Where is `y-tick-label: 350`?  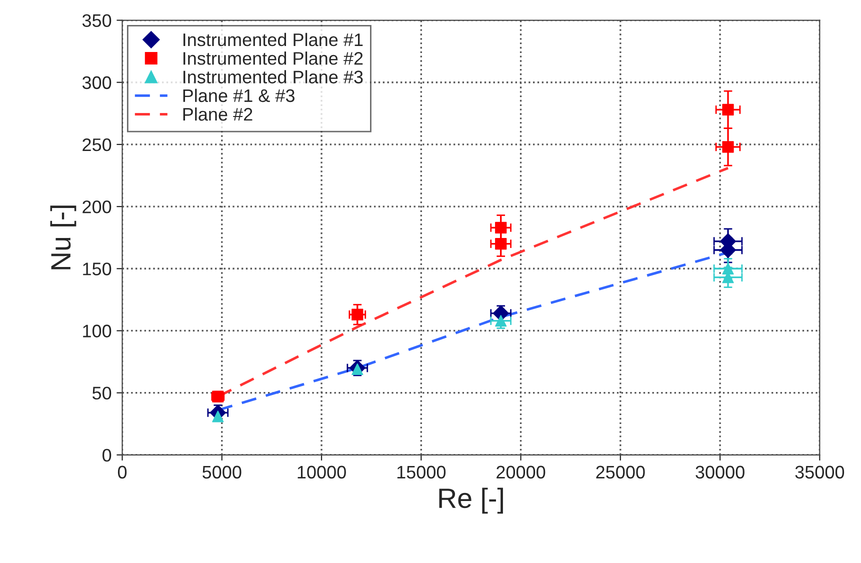
y-tick-label: 350 is located at coordinates (97, 20).